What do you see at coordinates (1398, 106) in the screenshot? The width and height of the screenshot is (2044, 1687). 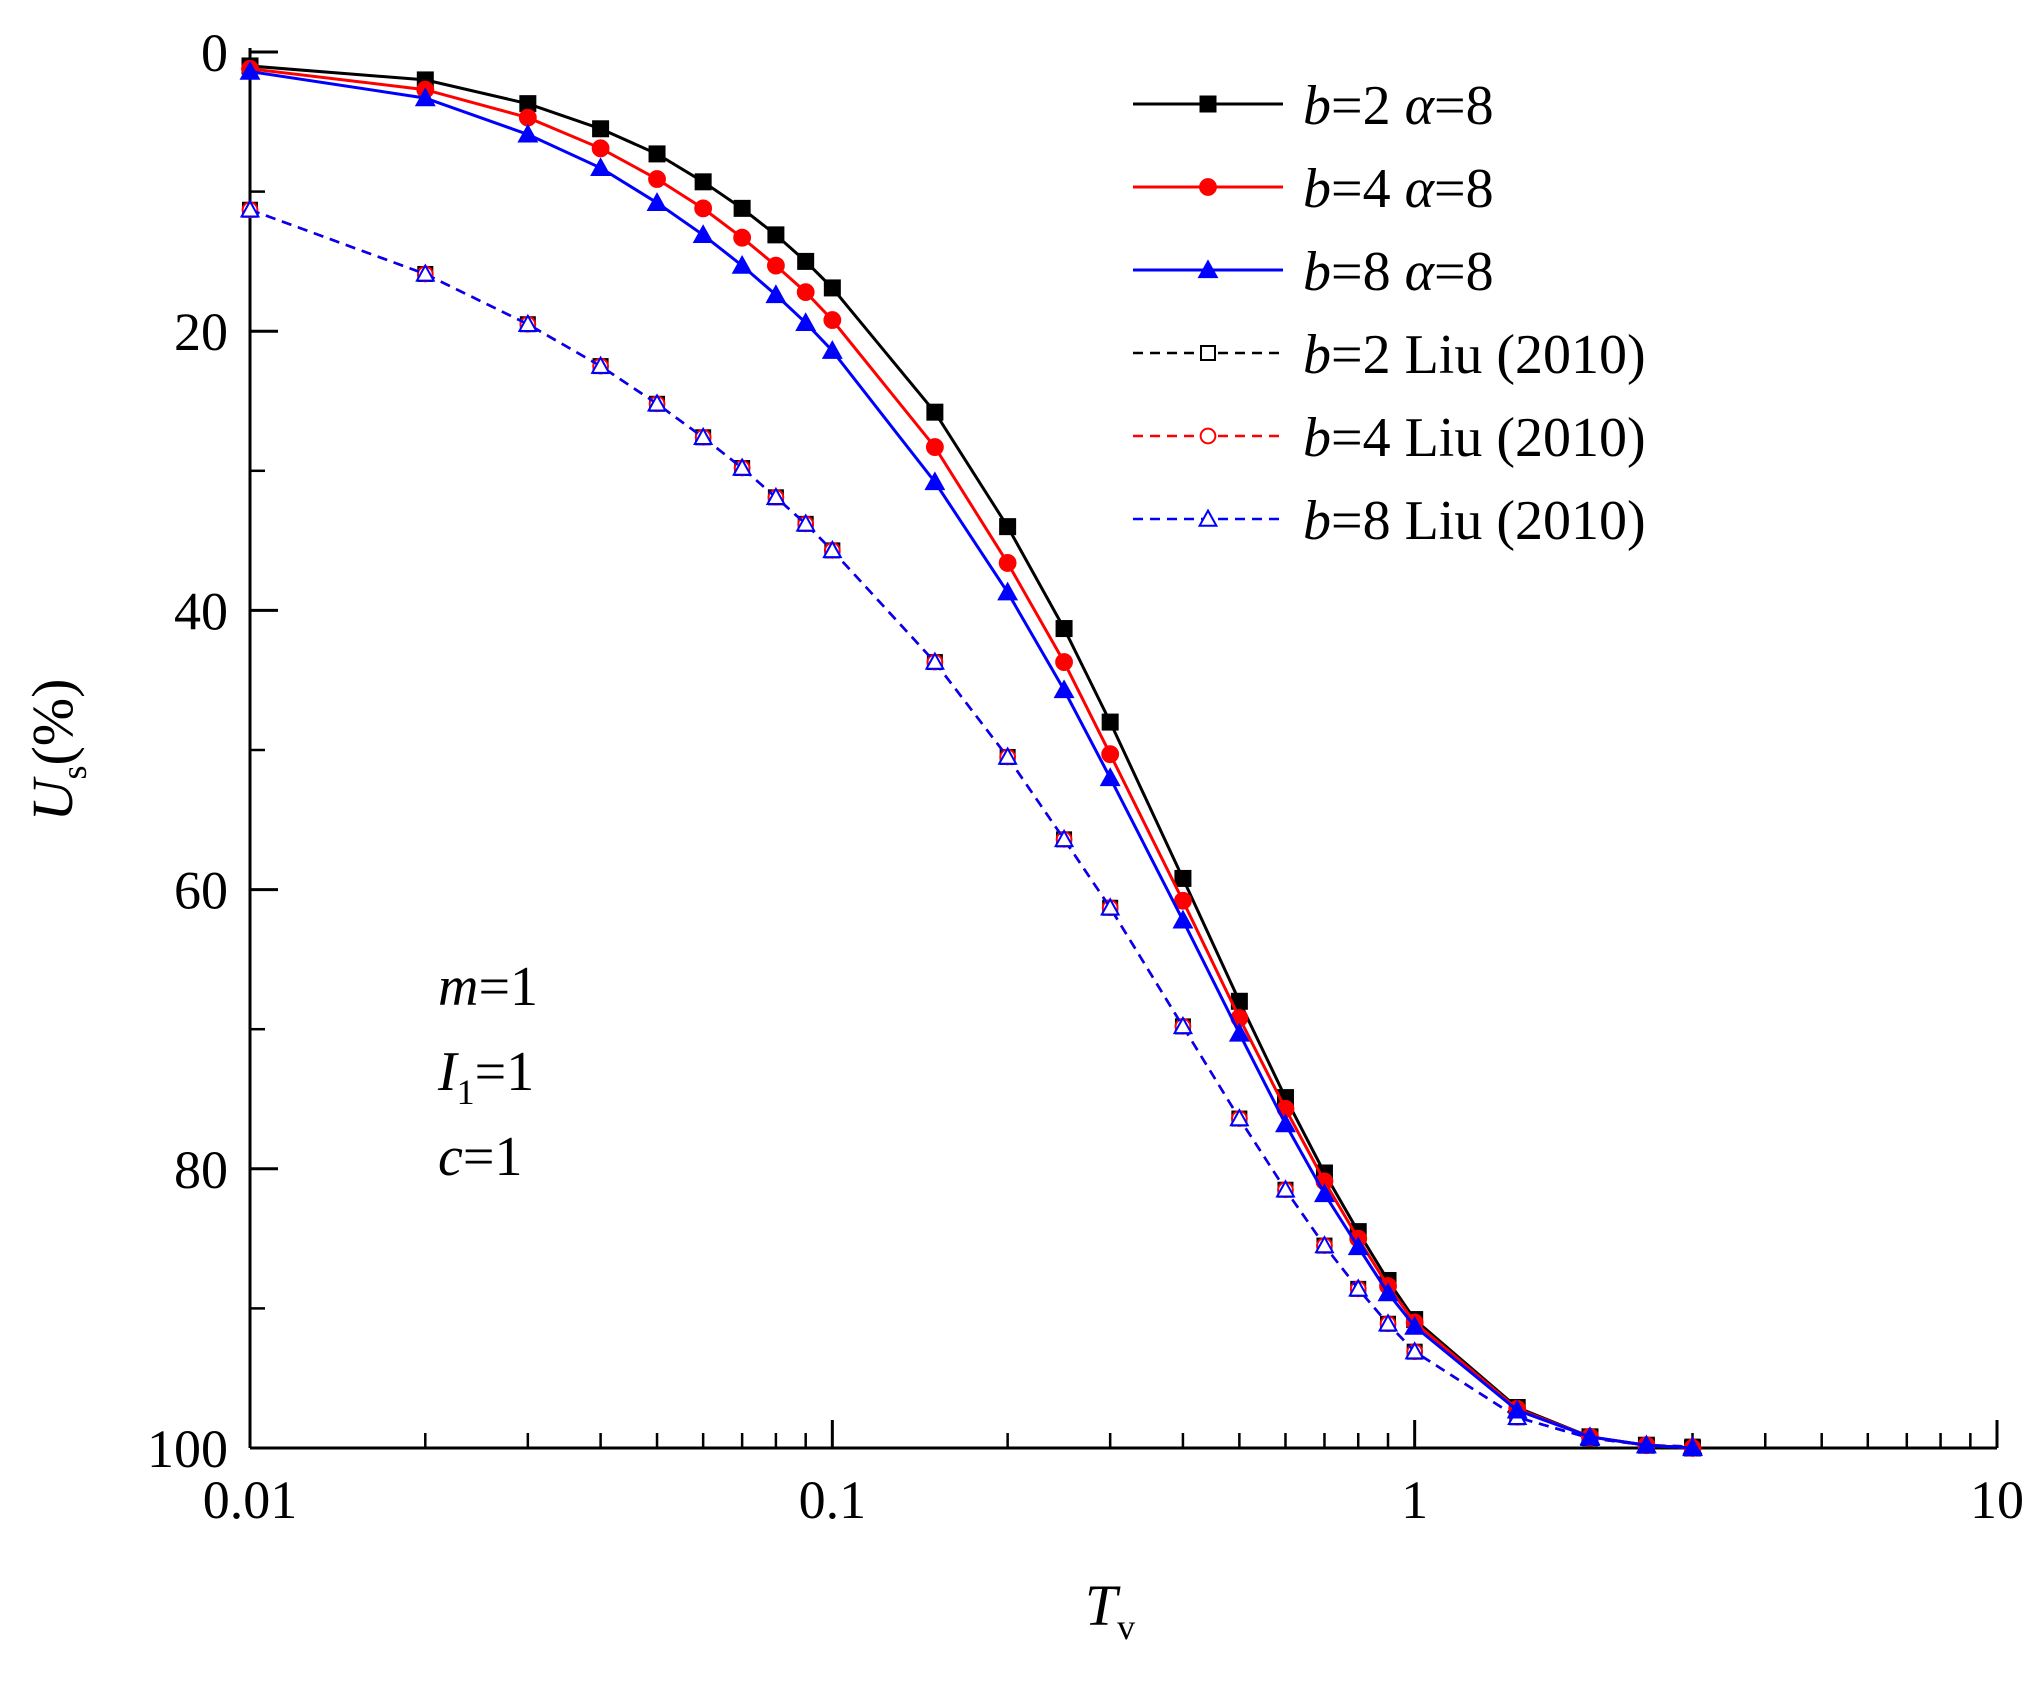 I see `legend-label: b=2 α=8` at bounding box center [1398, 106].